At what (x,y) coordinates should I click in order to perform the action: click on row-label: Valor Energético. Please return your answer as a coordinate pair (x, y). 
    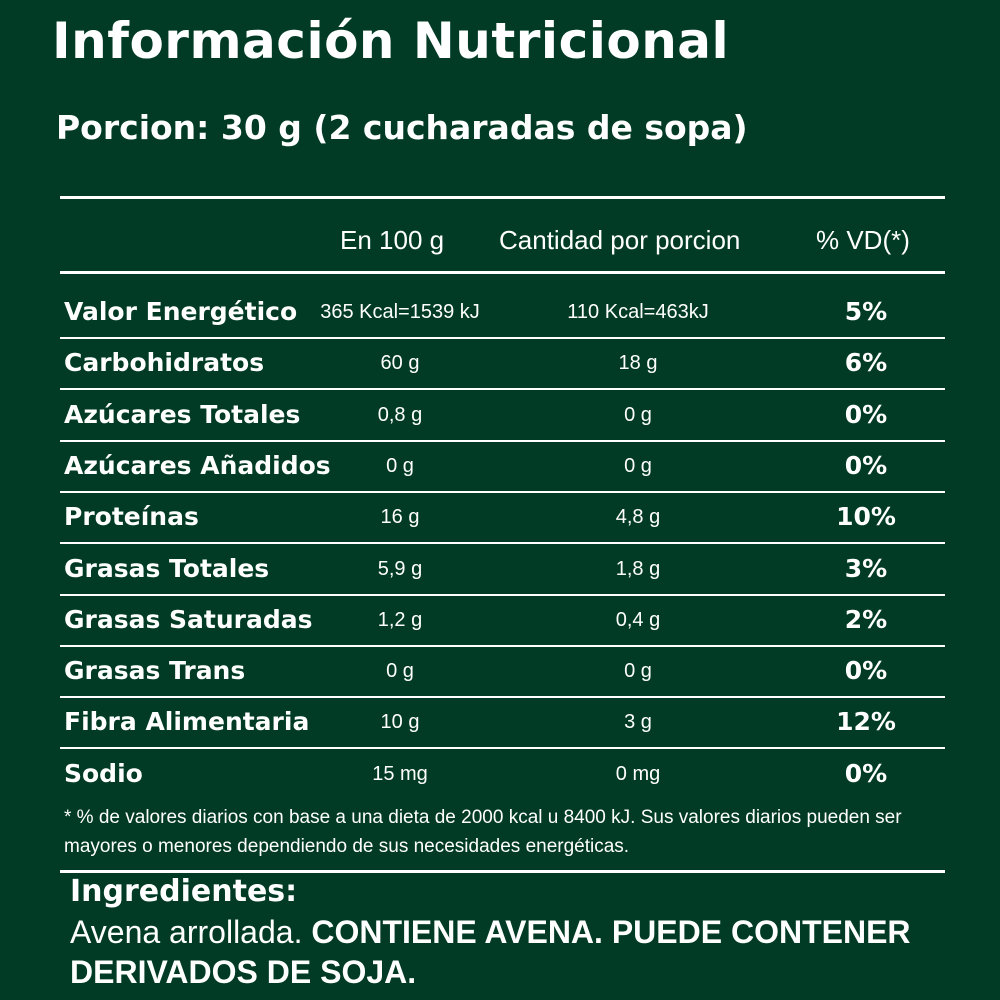
    Looking at the image, I should click on (181, 311).